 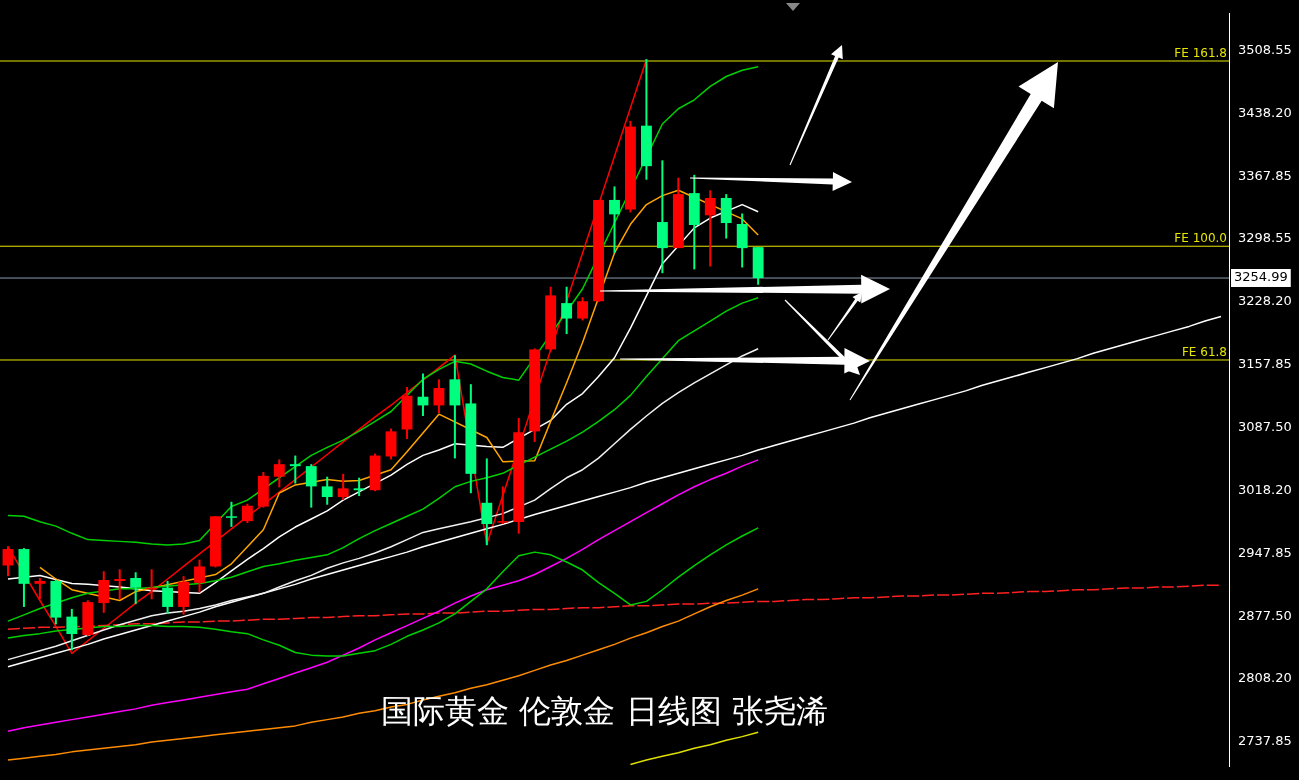 What do you see at coordinates (1261, 277) in the screenshot?
I see `text: 3254.99` at bounding box center [1261, 277].